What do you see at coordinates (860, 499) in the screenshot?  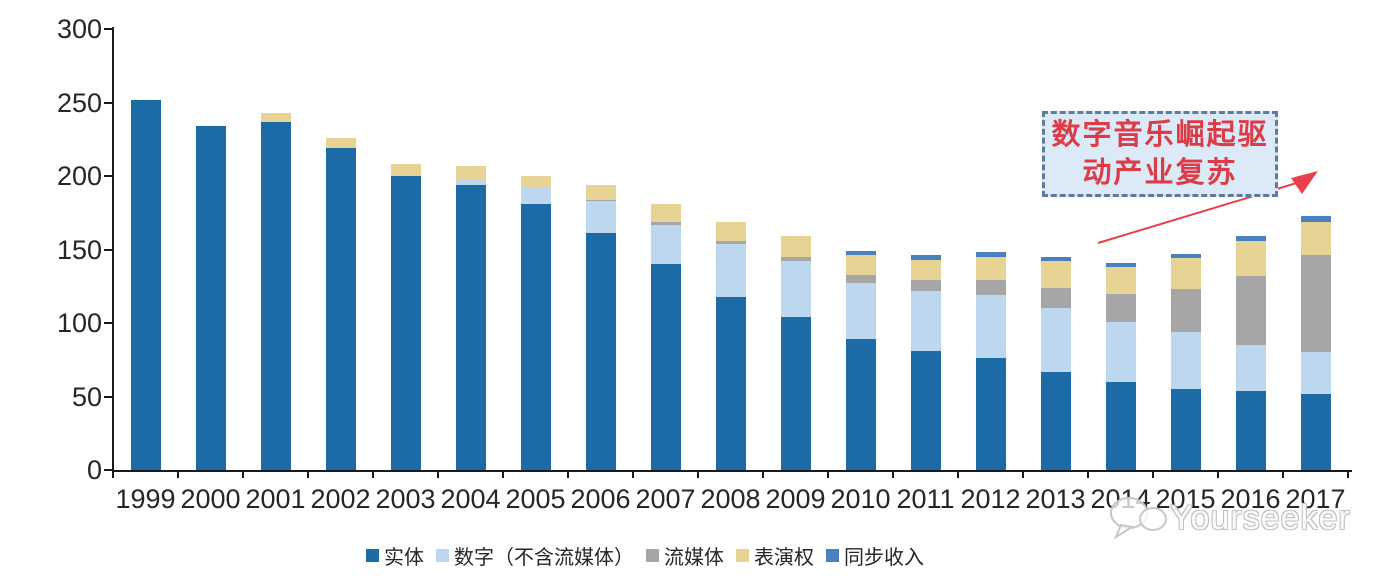 I see `x-axis-label: 2010` at bounding box center [860, 499].